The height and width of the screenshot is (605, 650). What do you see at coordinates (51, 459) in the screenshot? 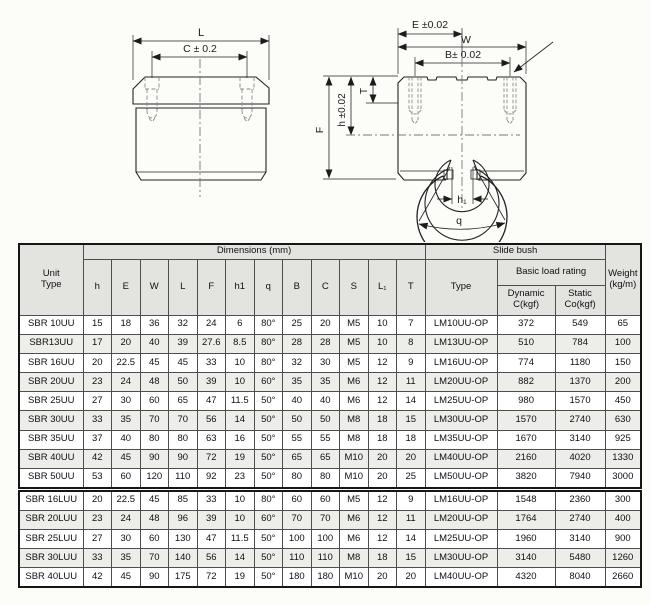
I see `unit-type-cell: SBR 40UU` at bounding box center [51, 459].